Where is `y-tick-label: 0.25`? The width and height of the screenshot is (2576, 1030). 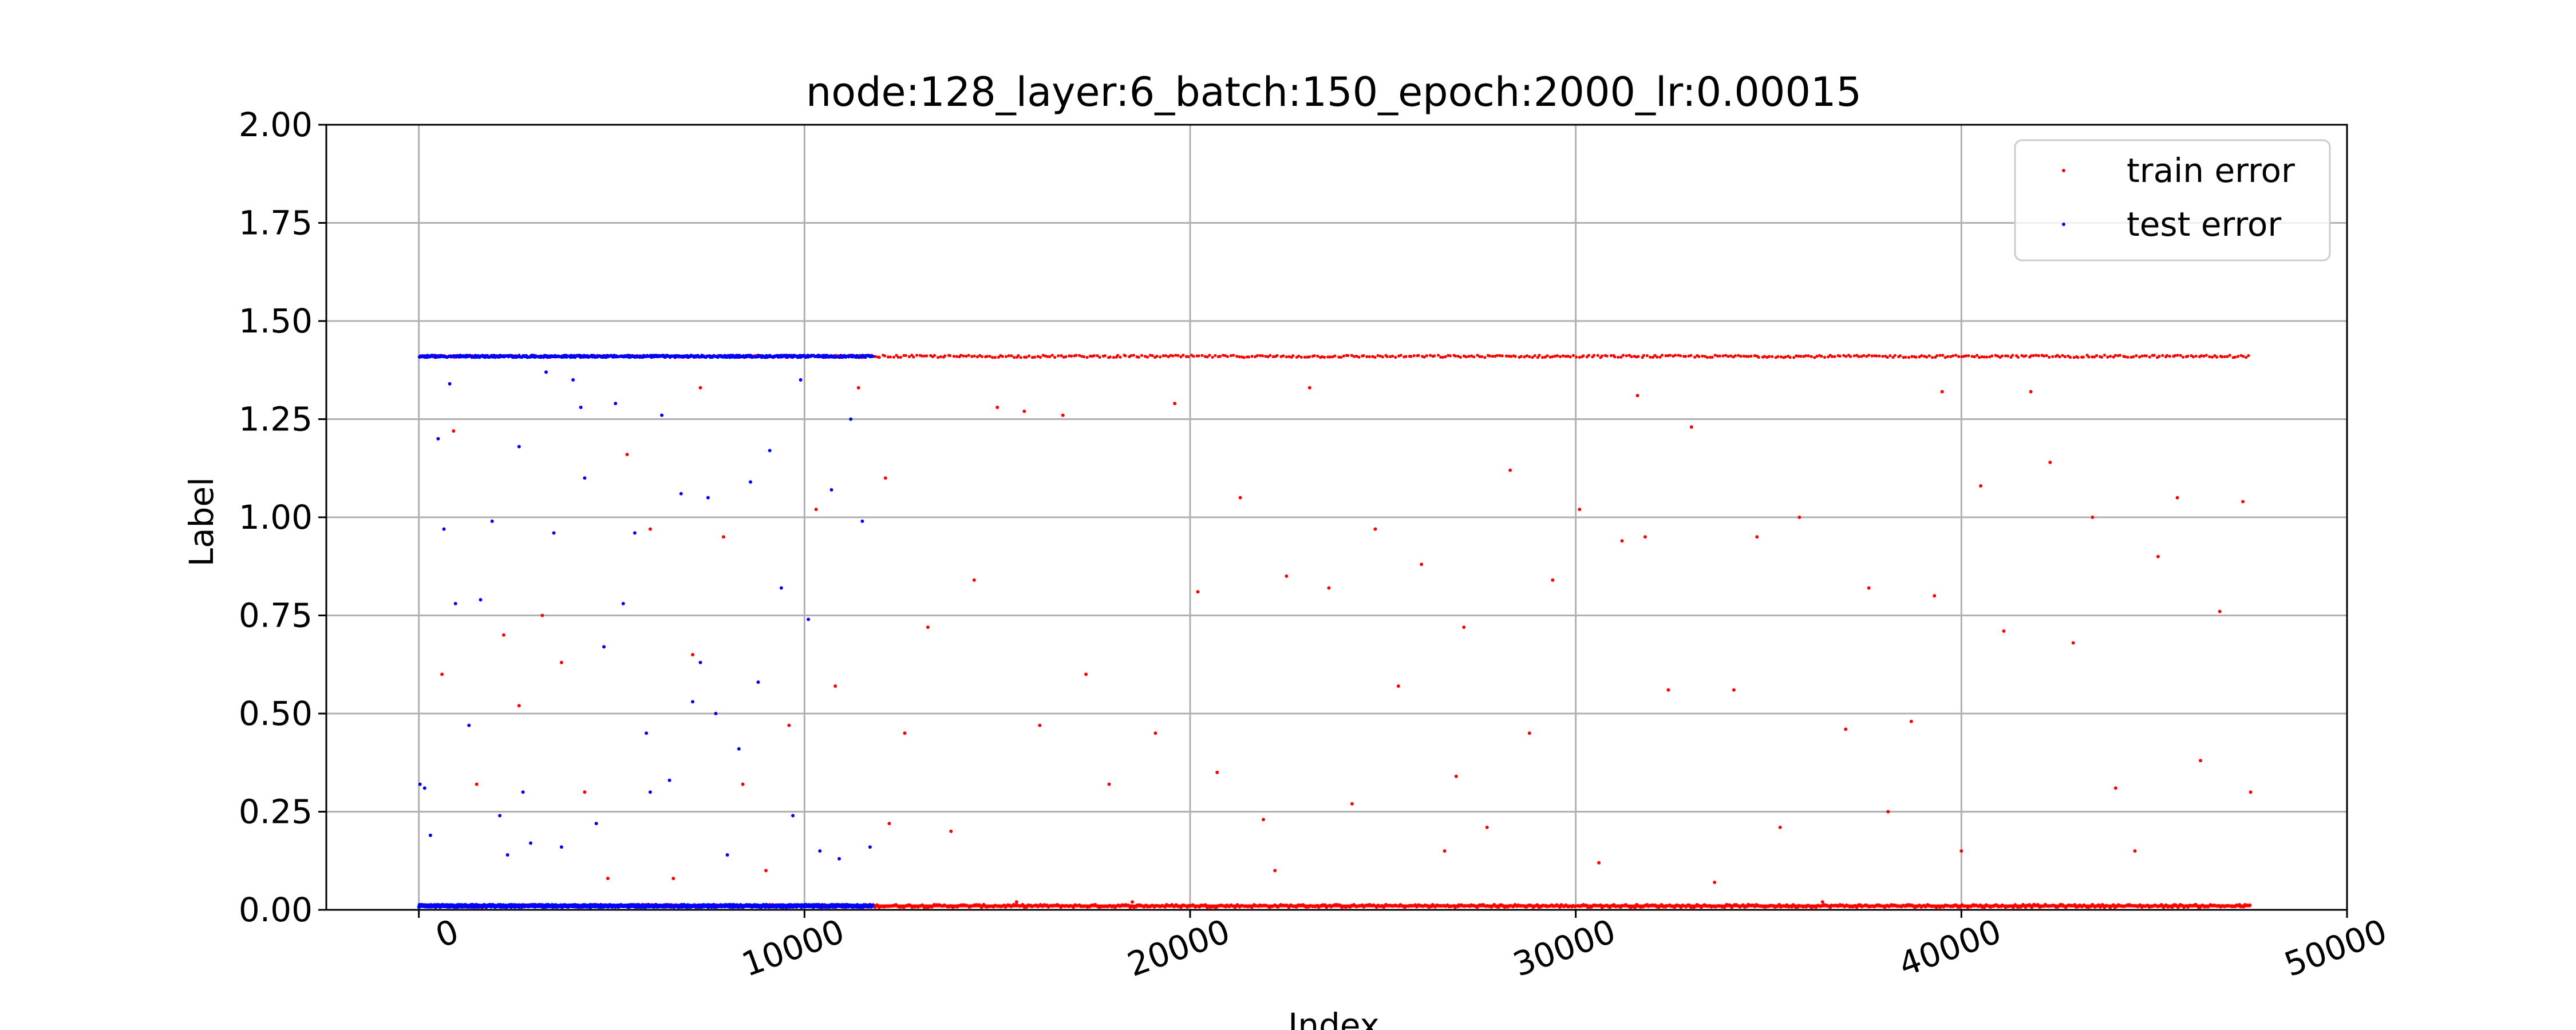
y-tick-label: 0.25 is located at coordinates (276, 812).